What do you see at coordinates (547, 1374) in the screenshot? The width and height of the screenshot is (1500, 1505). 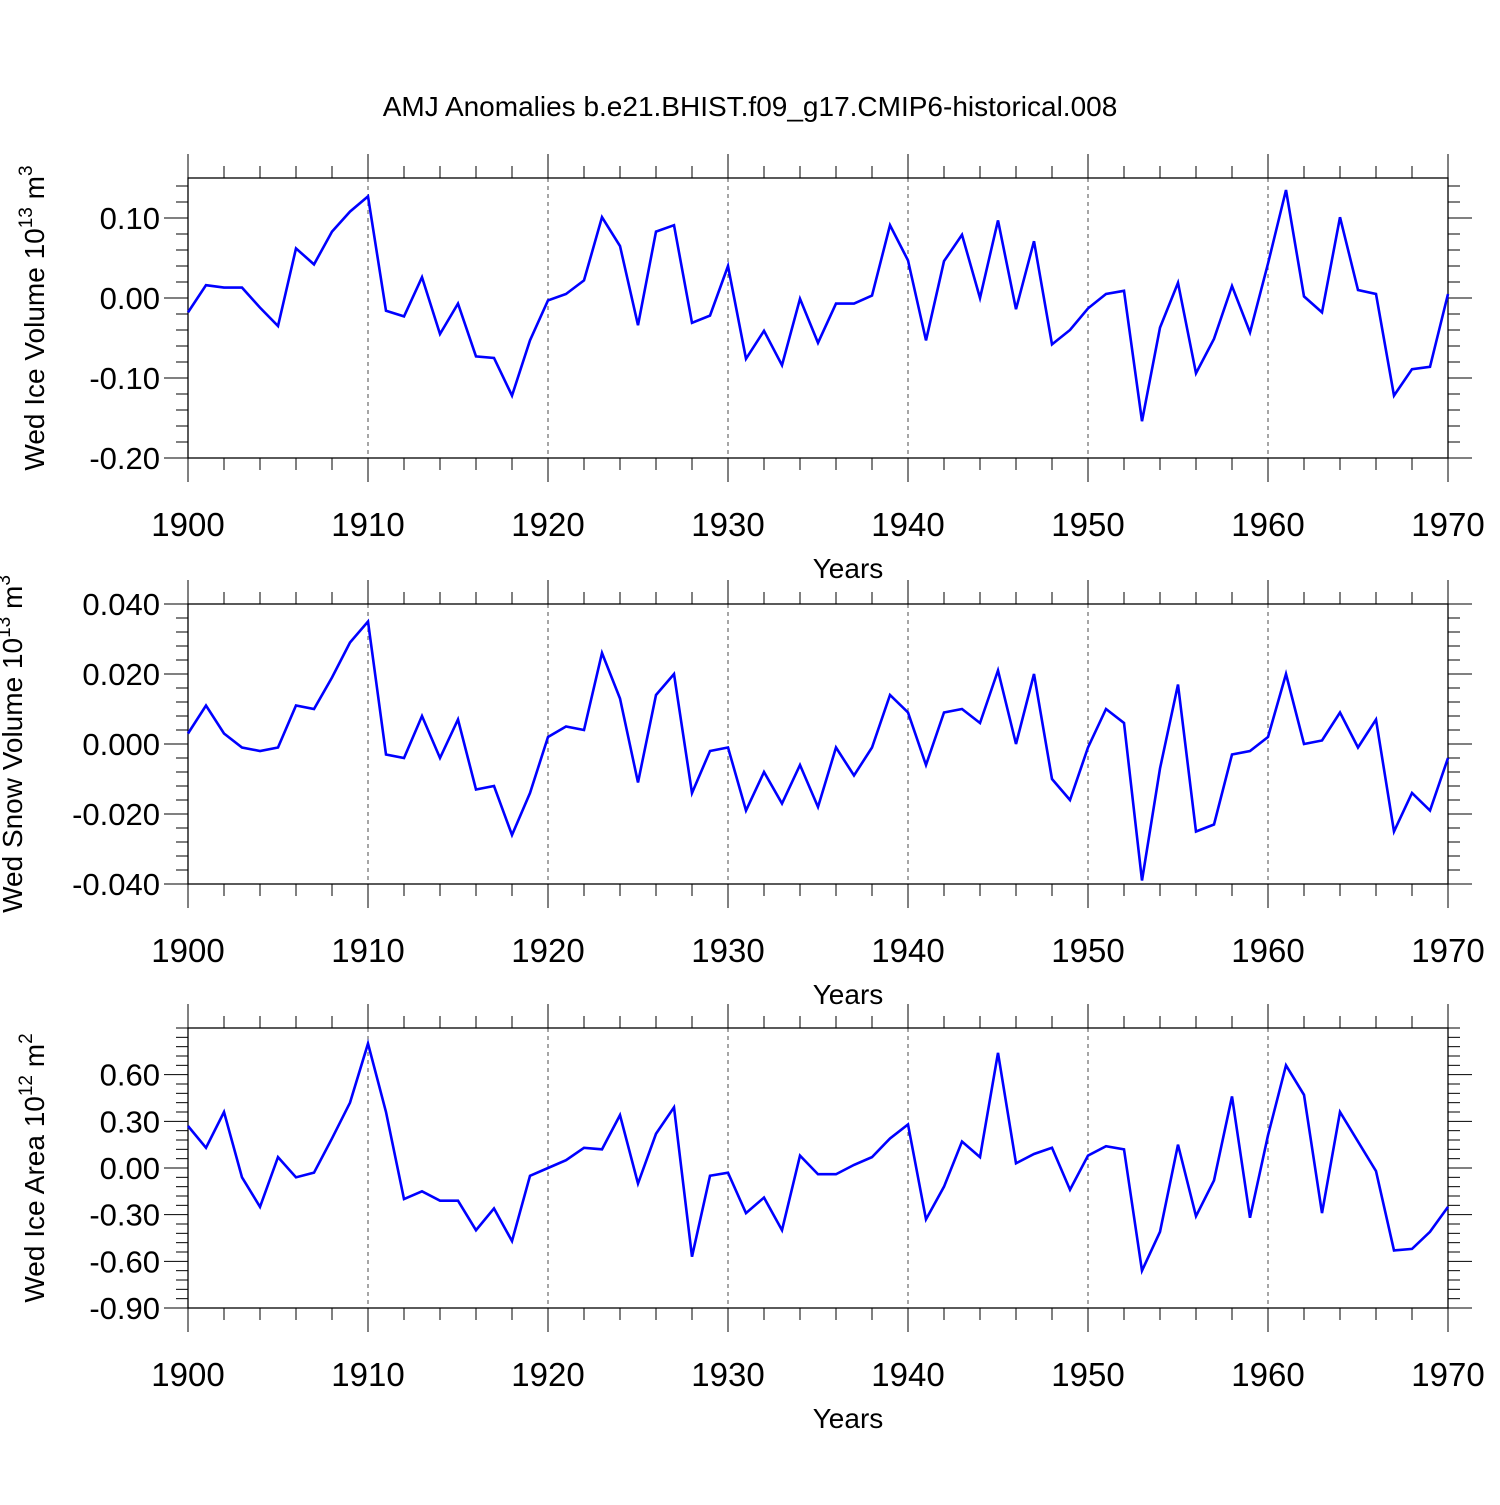 I see `ice-area-xtick-label: 1920` at bounding box center [547, 1374].